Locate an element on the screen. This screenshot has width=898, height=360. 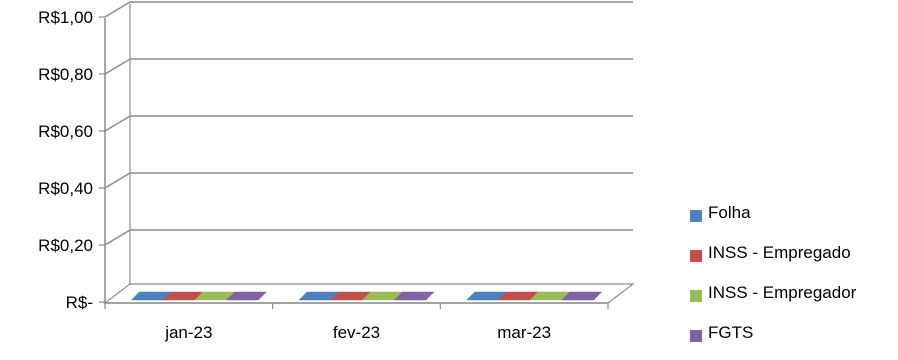
x-tick-label-0: jan-23 is located at coordinates (188, 332).